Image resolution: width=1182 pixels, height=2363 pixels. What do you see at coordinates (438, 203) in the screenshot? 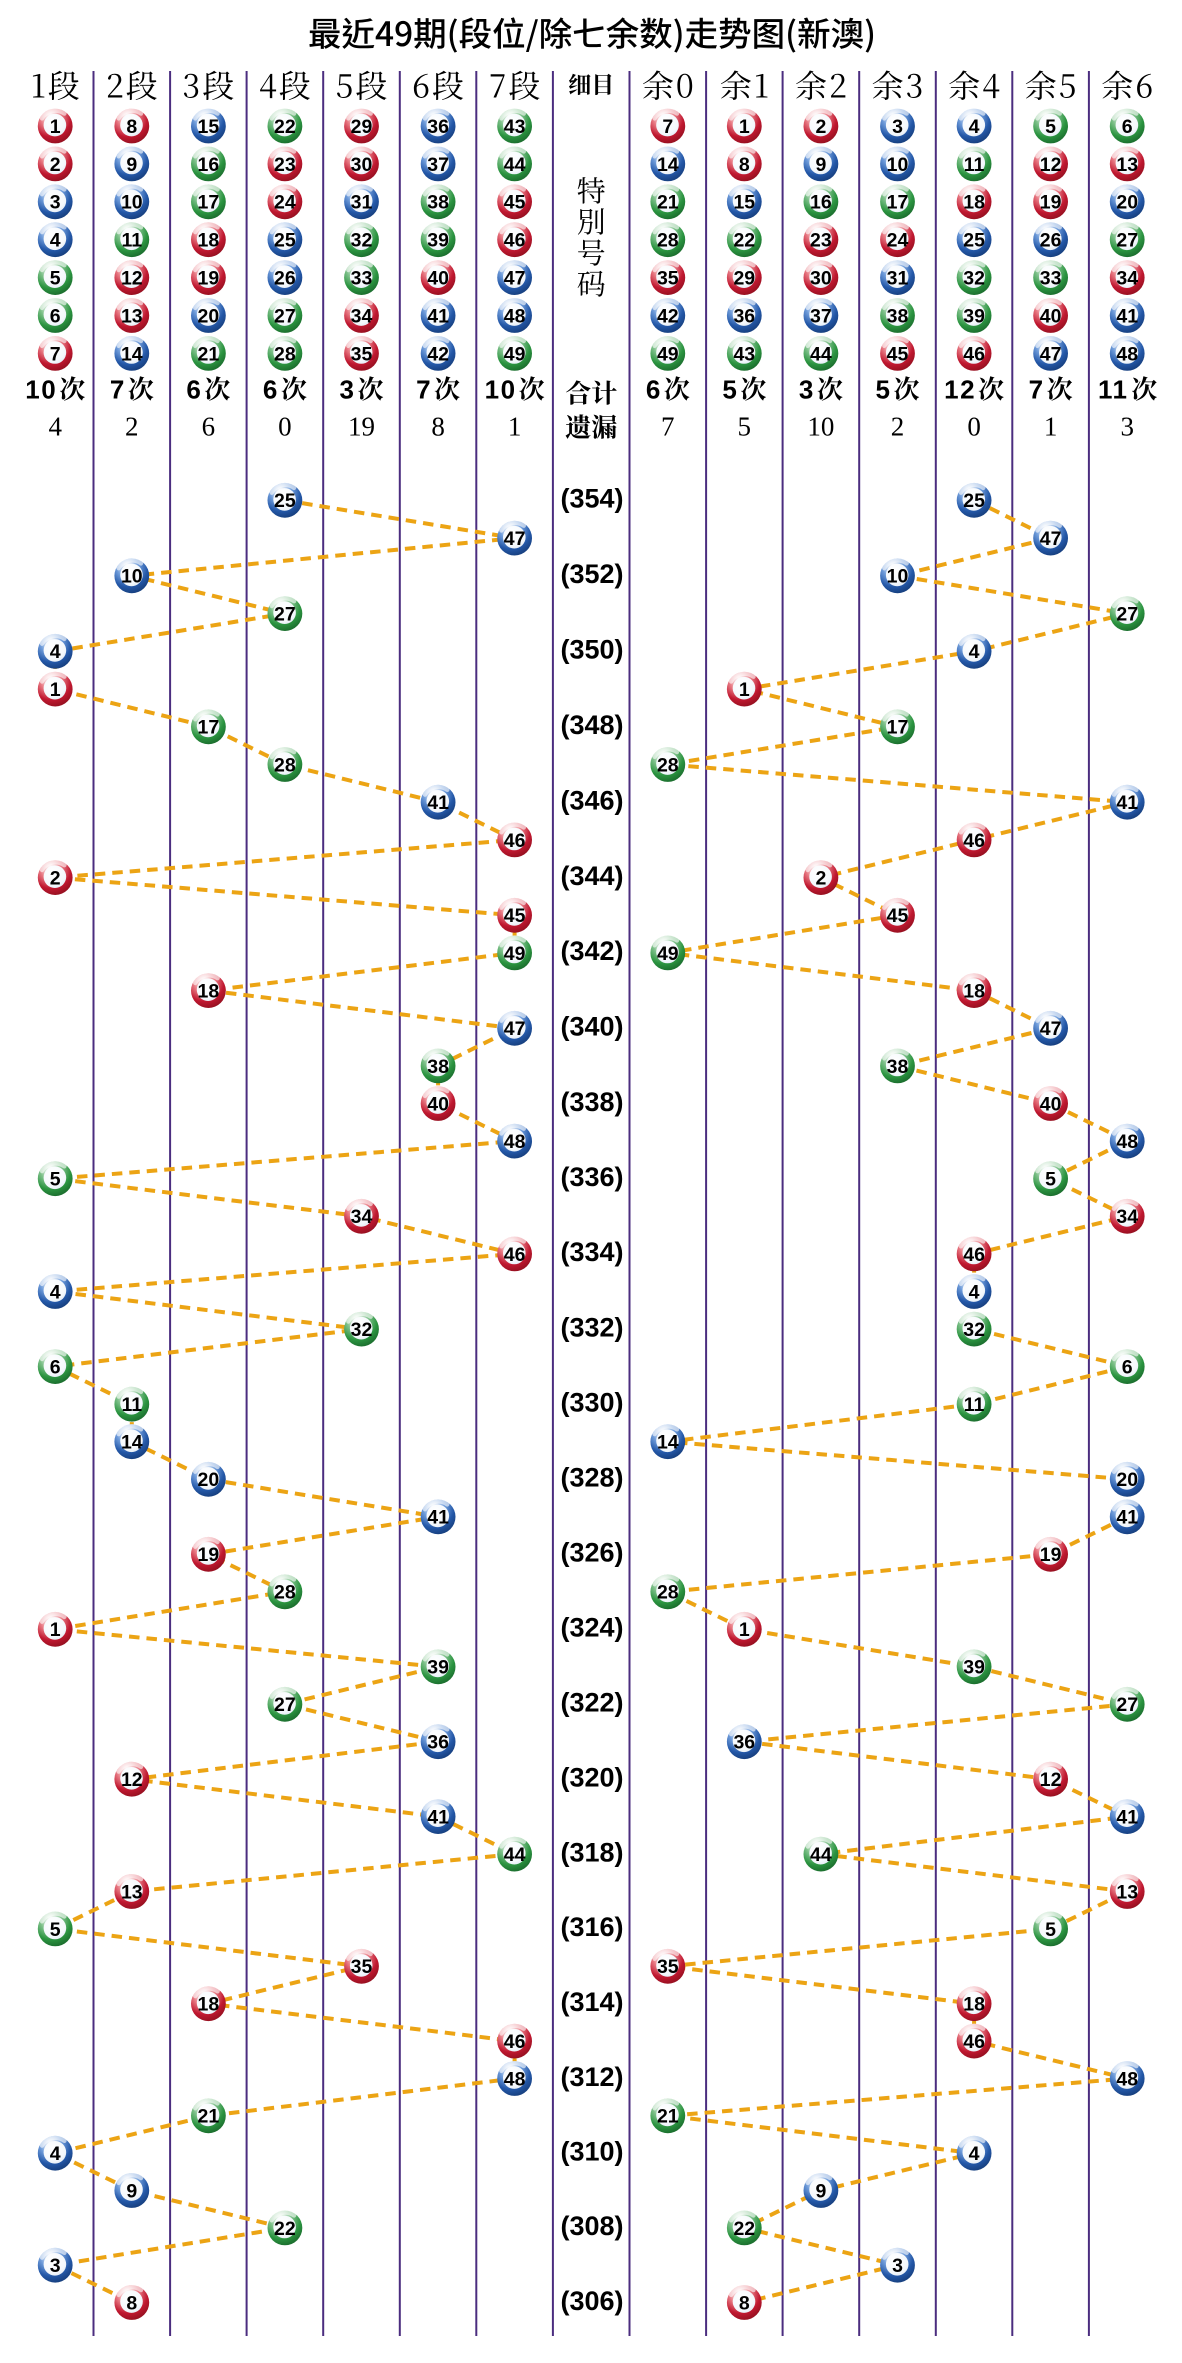
I see `svg-text: 38` at bounding box center [438, 203].